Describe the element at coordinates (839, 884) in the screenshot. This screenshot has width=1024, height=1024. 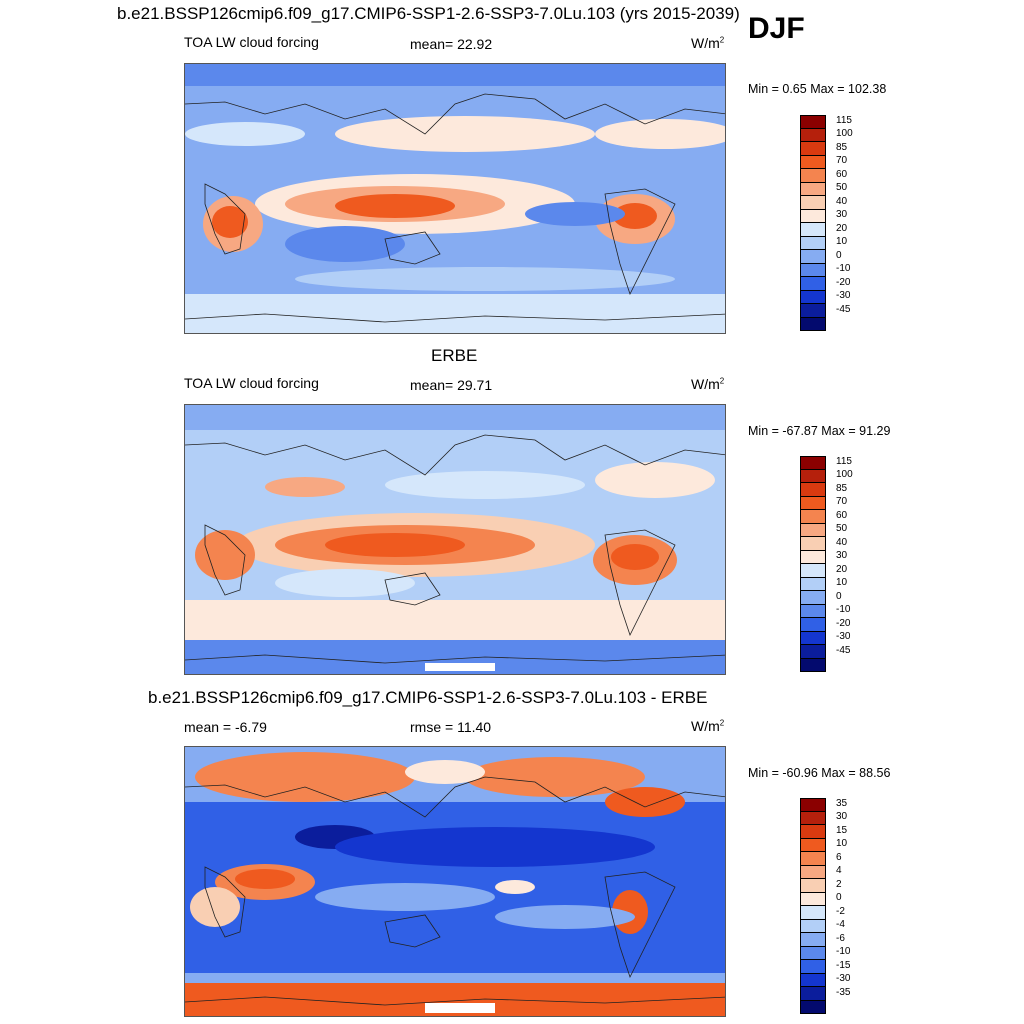
I see `colorbar-tick-label: 2` at that location.